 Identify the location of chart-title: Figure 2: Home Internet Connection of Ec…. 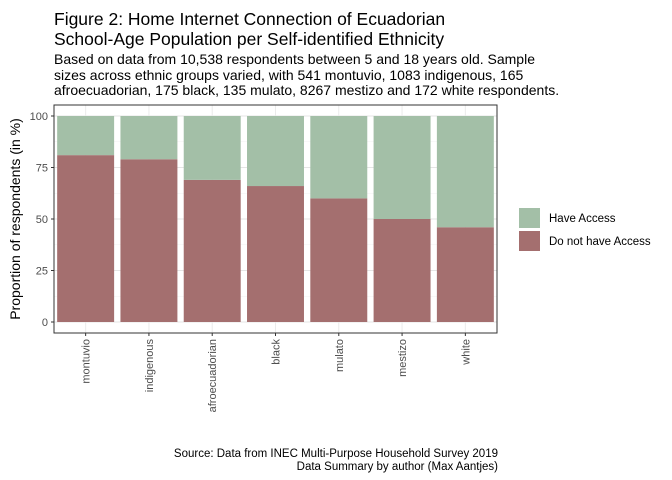
(354, 29).